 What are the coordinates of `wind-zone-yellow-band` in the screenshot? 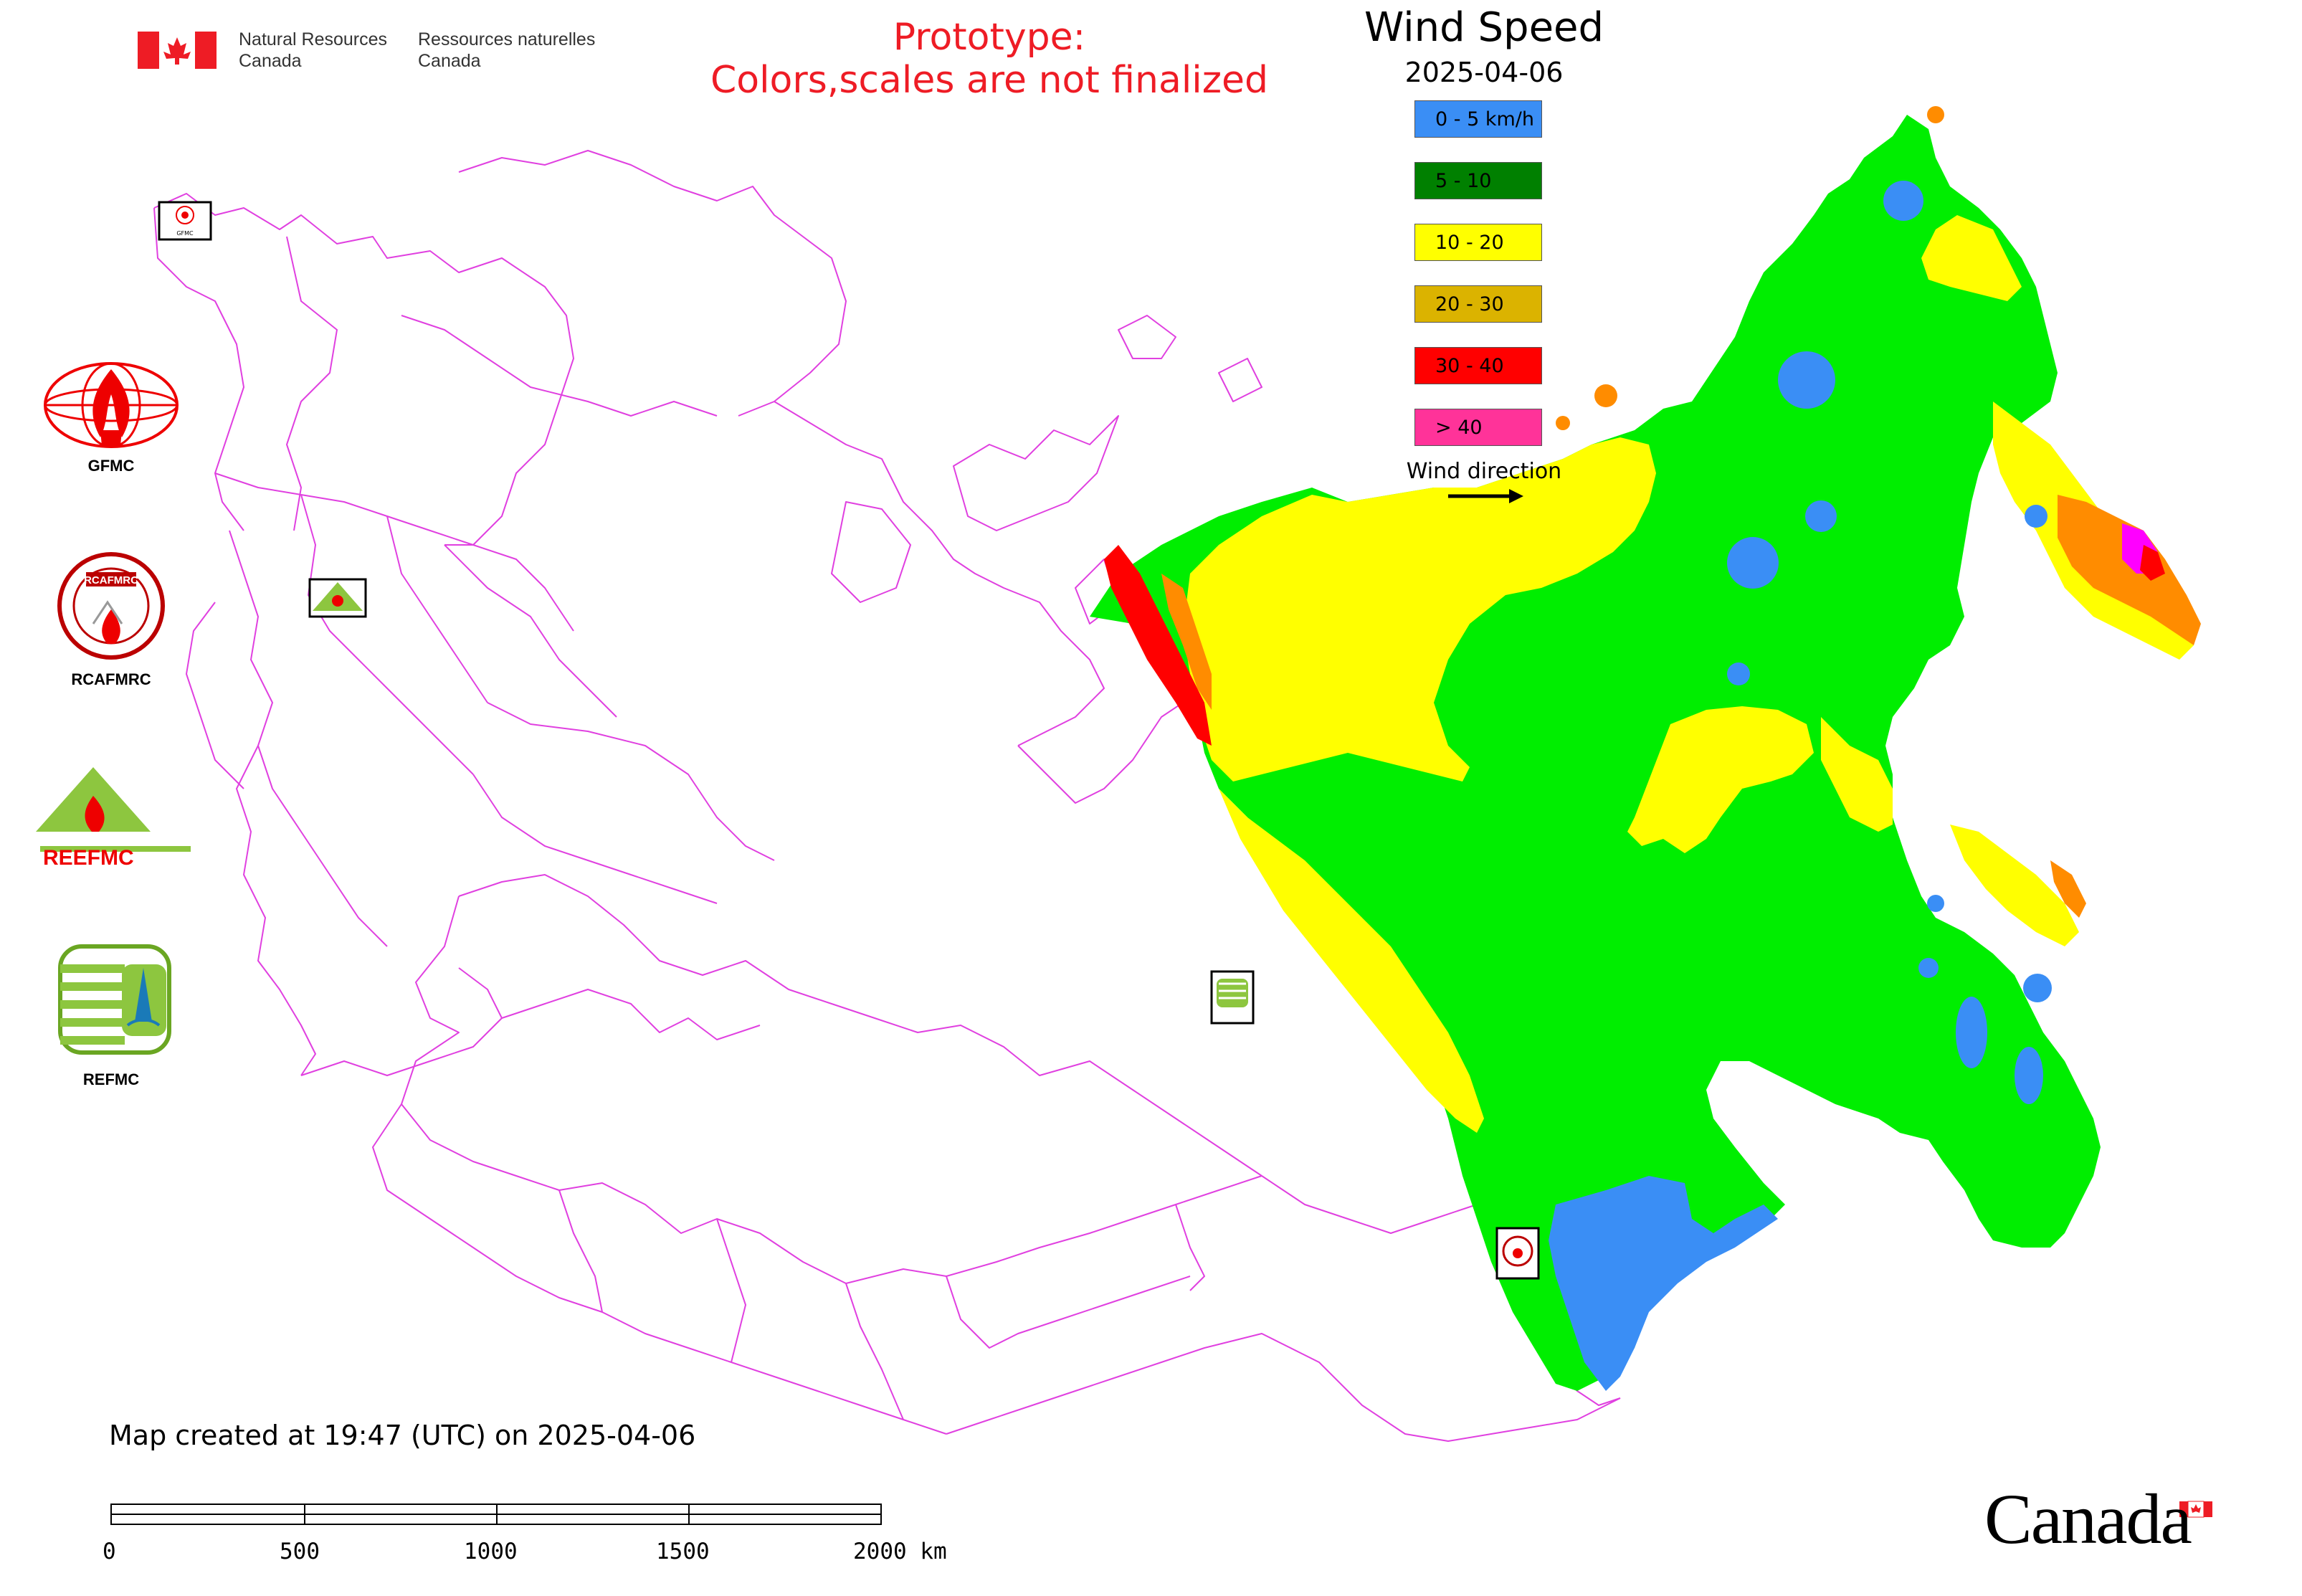 It's located at (1351, 961).